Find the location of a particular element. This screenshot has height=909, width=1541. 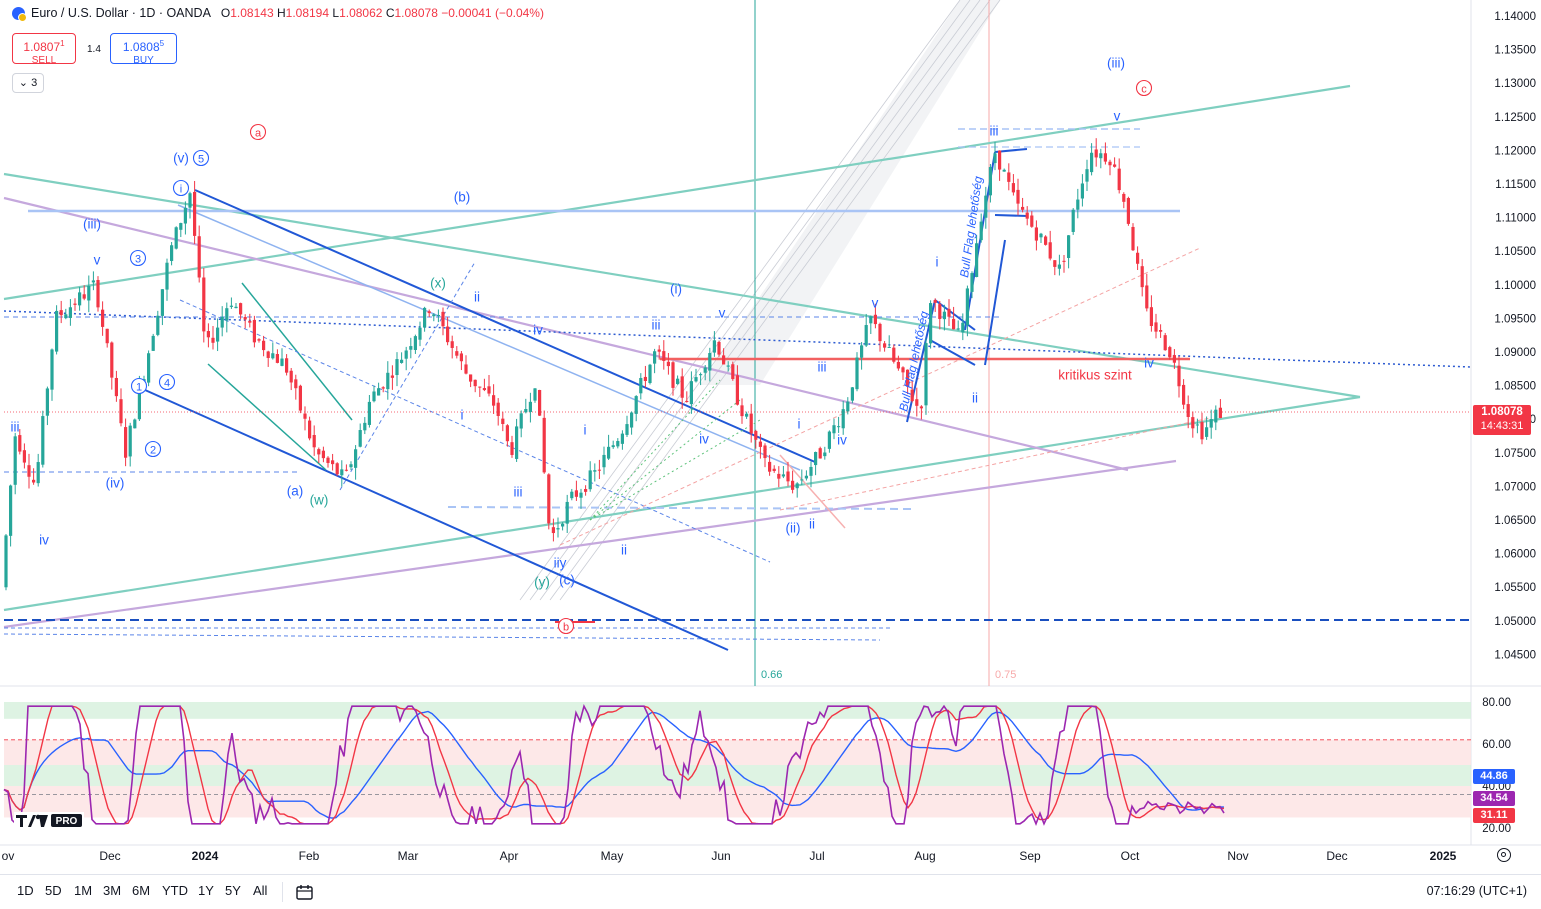

range-ytd-button: YTD is located at coordinates (175, 890).